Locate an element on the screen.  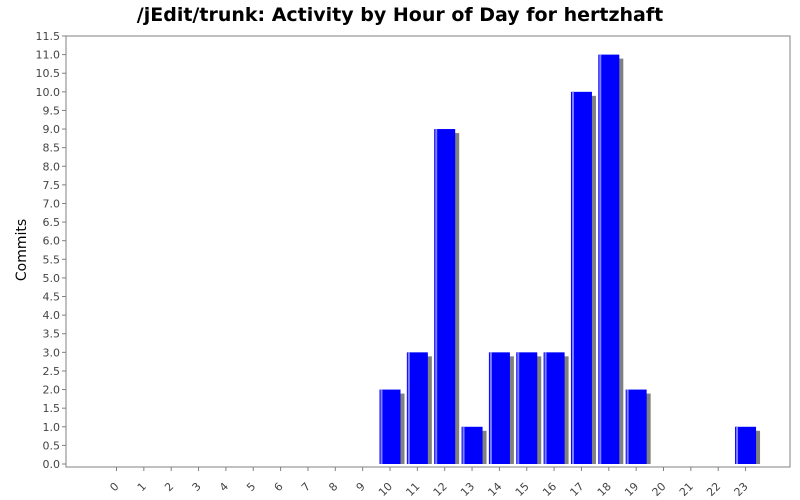
x-tick-label: 10 is located at coordinates (385, 489).